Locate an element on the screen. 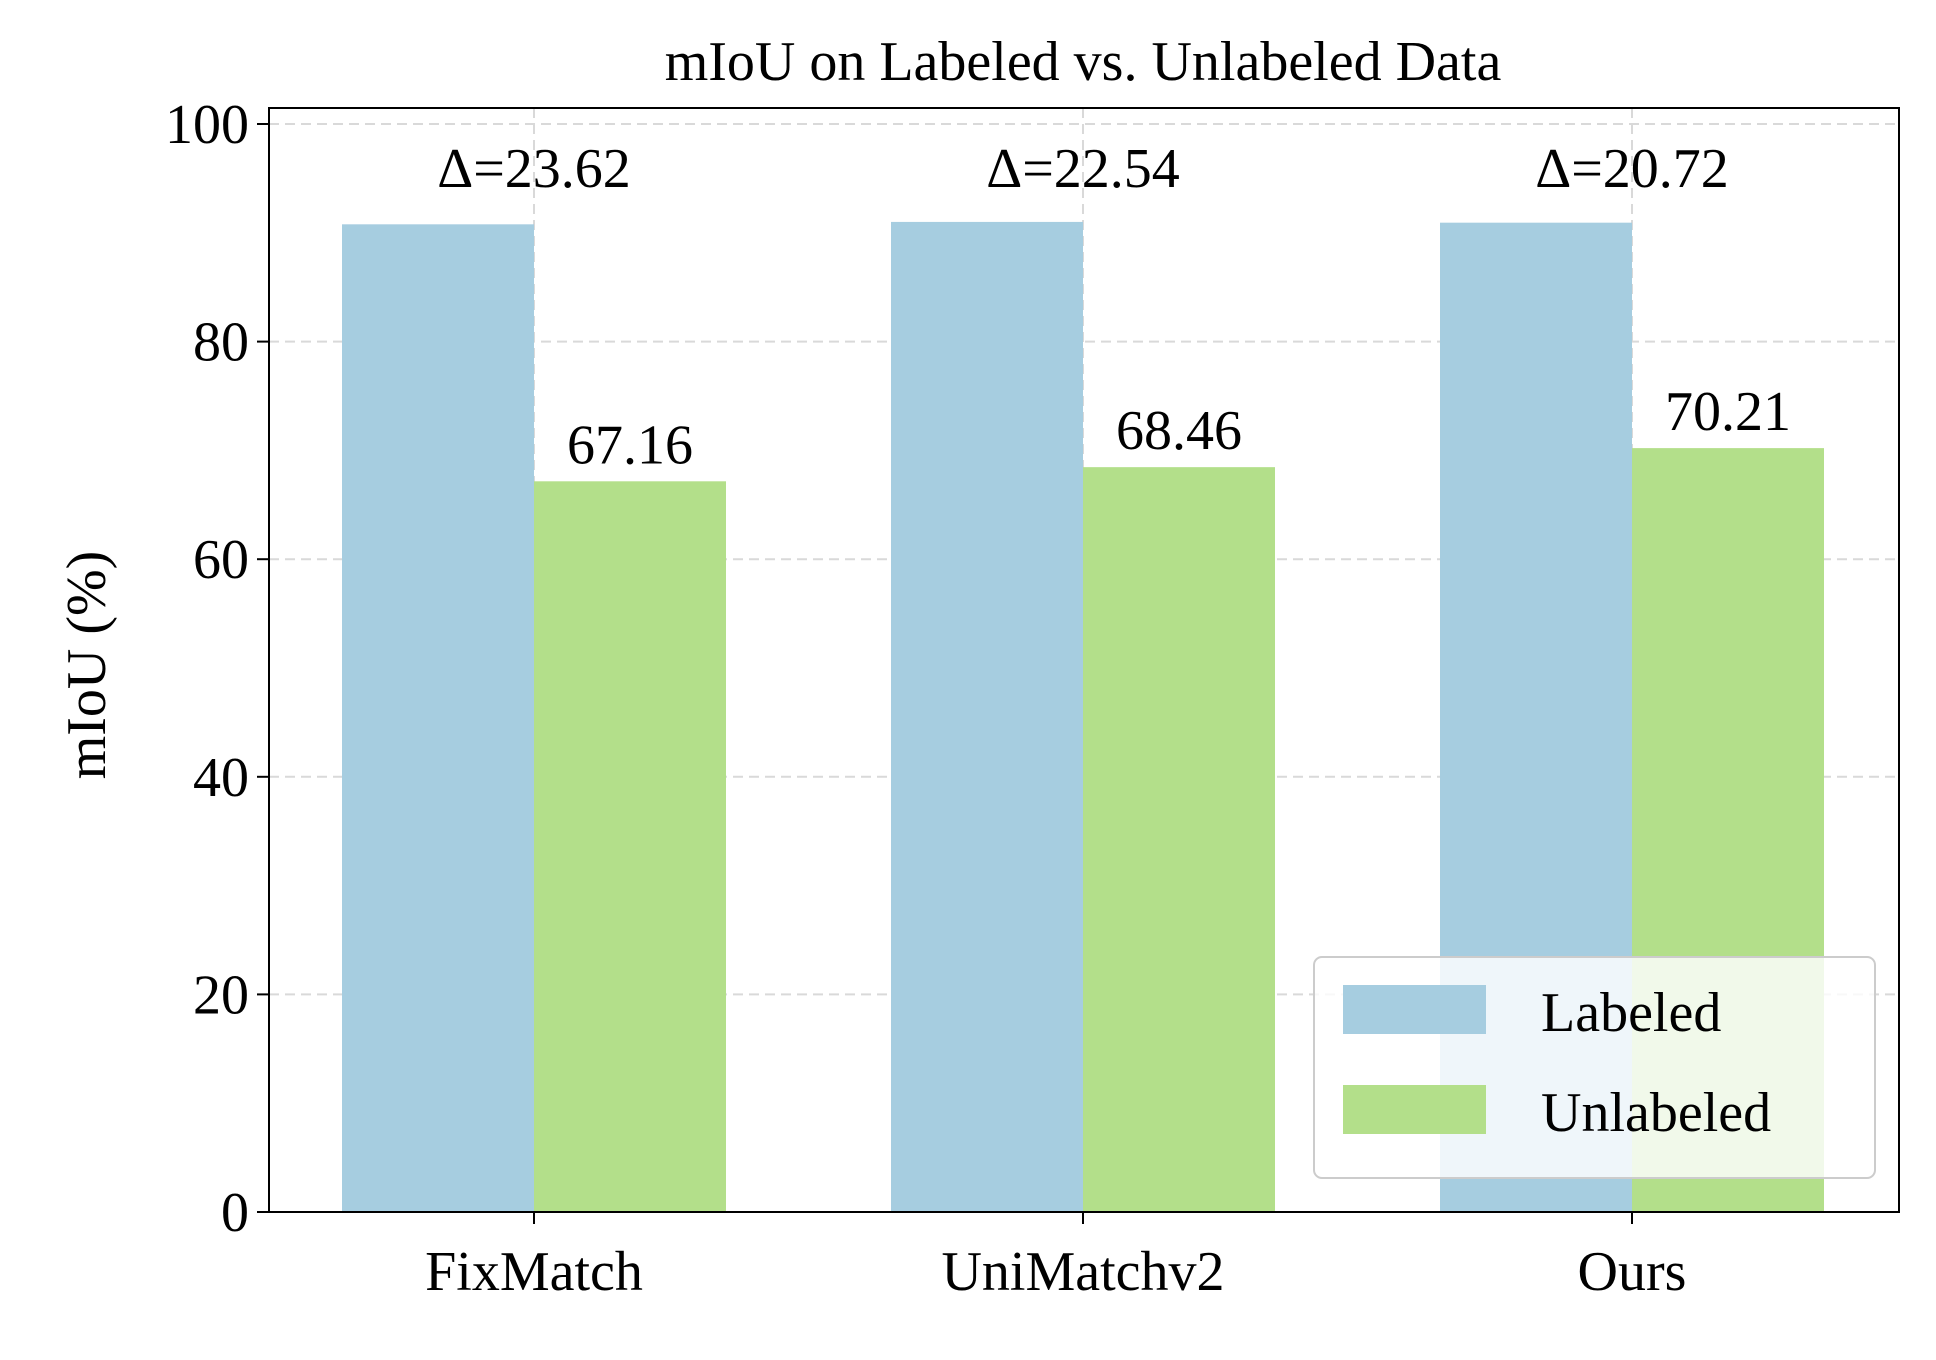 The image size is (1936, 1360). x-tick-label: UniMatchv2 is located at coordinates (1082, 1272).